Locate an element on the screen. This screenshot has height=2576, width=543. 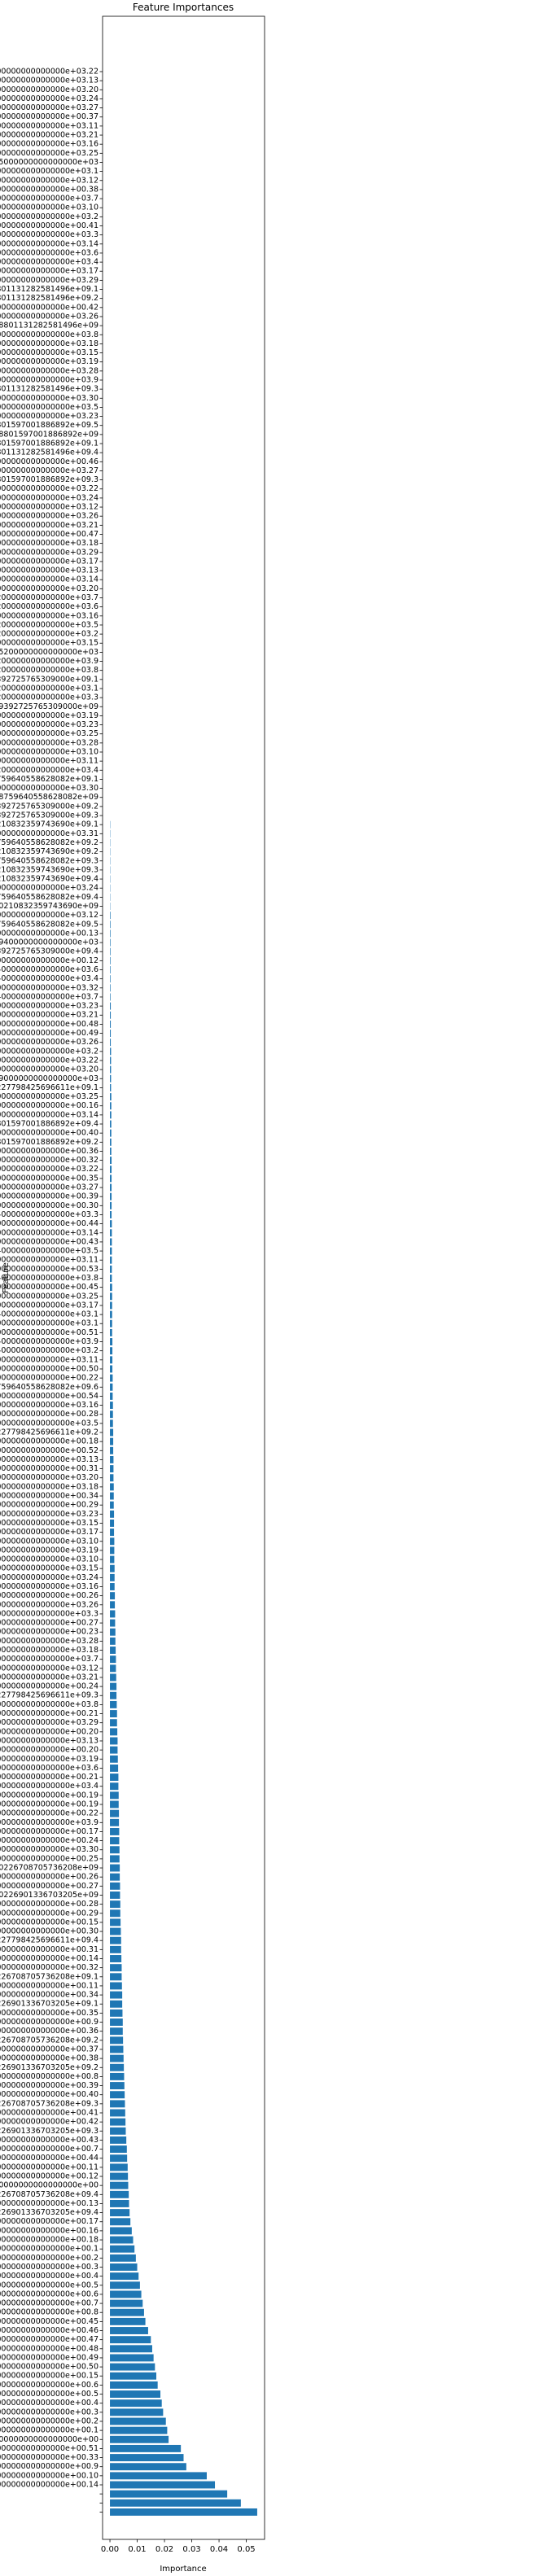
y-tick-label: 1.00000000000000000e+00.8 is located at coordinates (49, 2312).